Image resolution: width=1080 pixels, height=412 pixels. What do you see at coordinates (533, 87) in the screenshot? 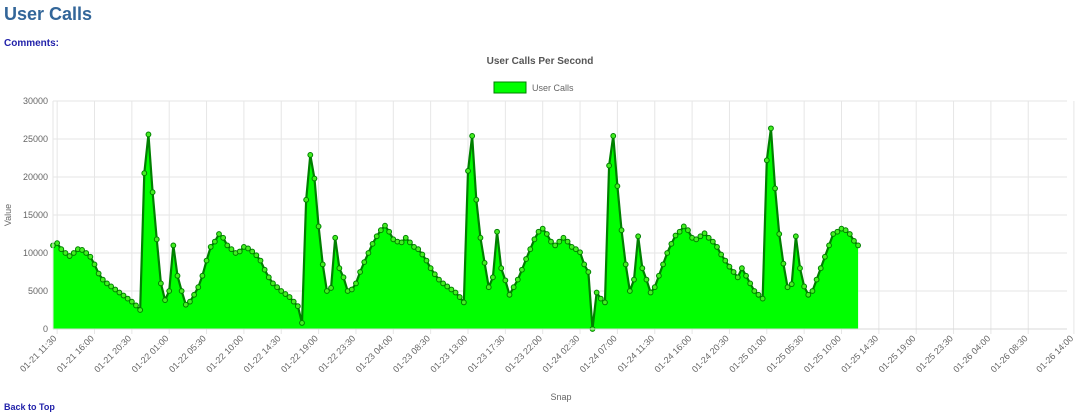
I see `legend: User Calls` at bounding box center [533, 87].